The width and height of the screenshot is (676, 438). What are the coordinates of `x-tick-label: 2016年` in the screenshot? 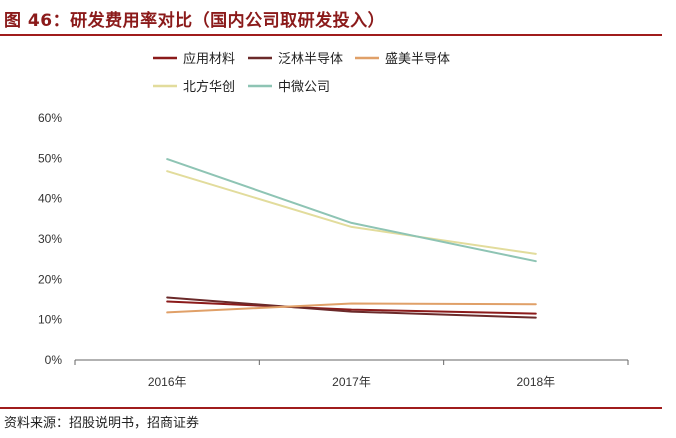 It's located at (167, 382).